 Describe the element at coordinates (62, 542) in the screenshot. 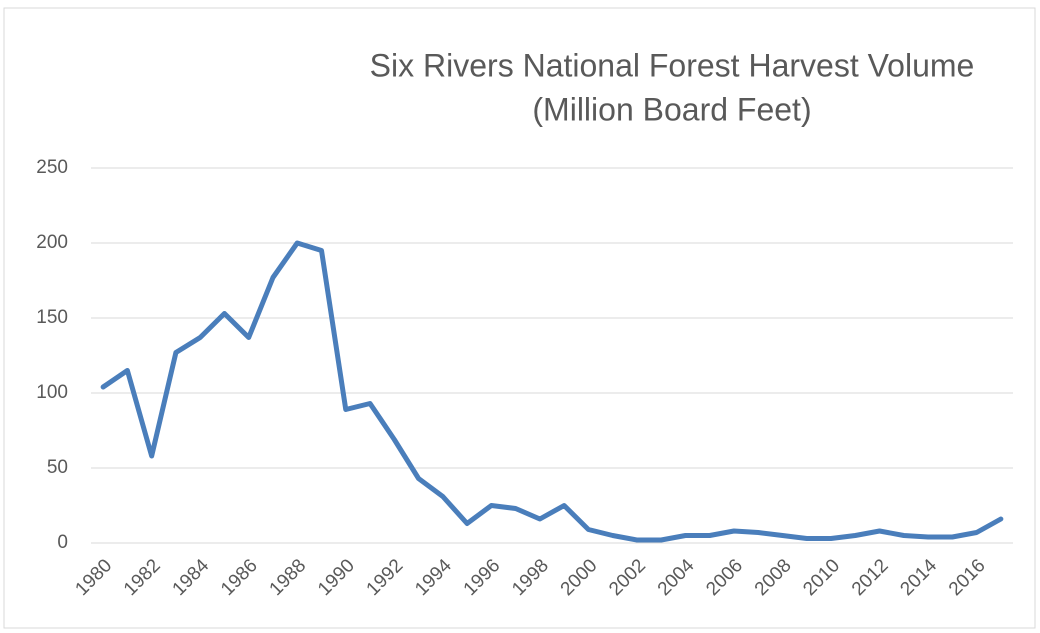

I see `y-tick-label: 0` at that location.